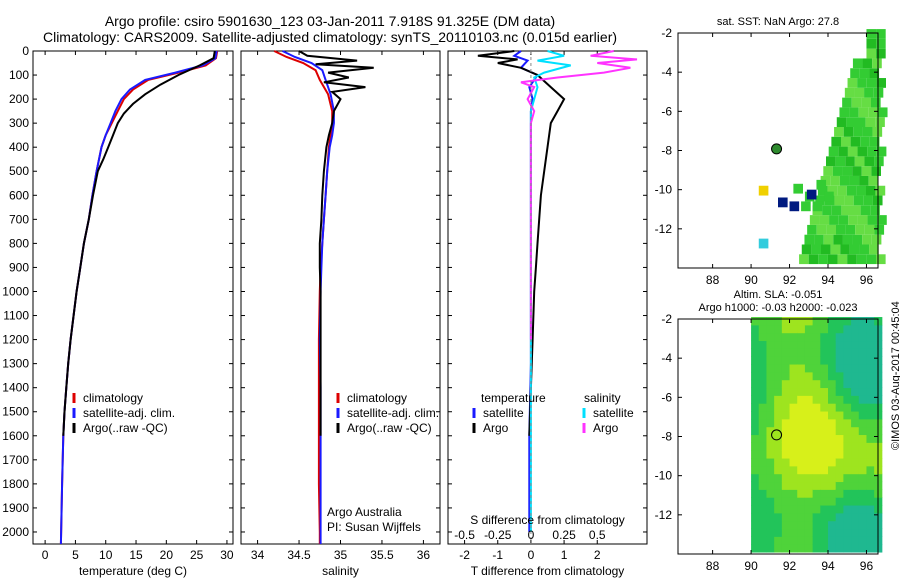 The width and height of the screenshot is (900, 580). Describe the element at coordinates (713, 280) in the screenshot. I see `x-tick-label: 88` at that location.